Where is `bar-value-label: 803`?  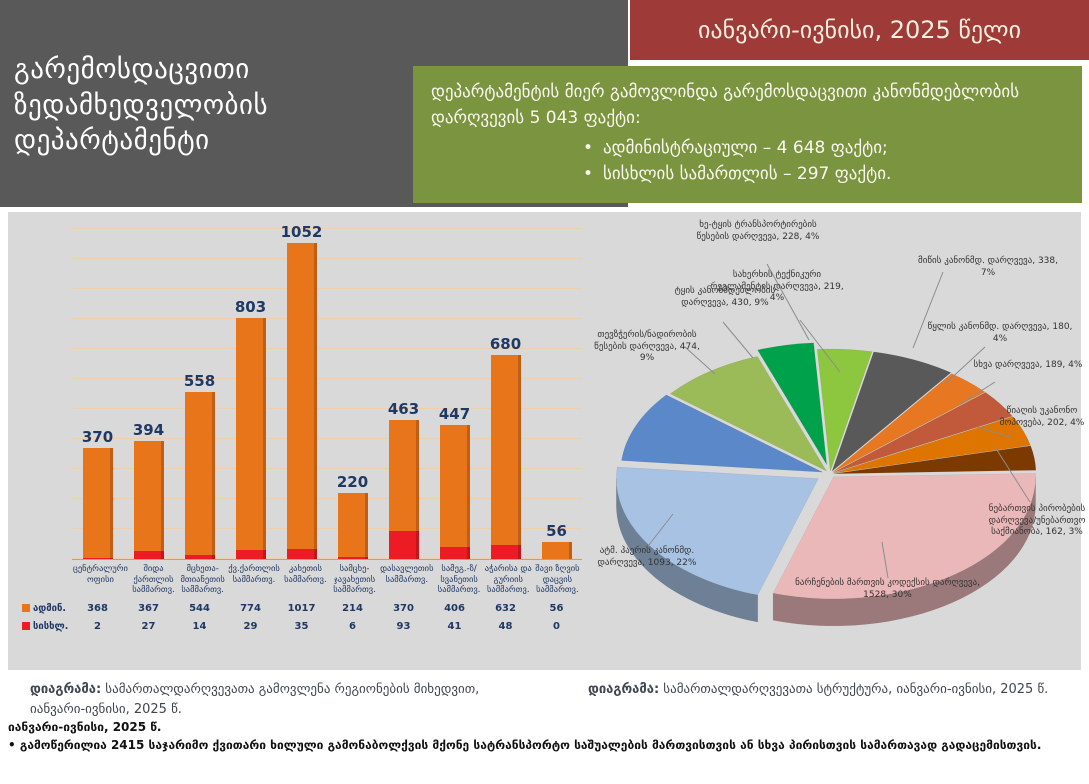 bar-value-label: 803 is located at coordinates (250, 307).